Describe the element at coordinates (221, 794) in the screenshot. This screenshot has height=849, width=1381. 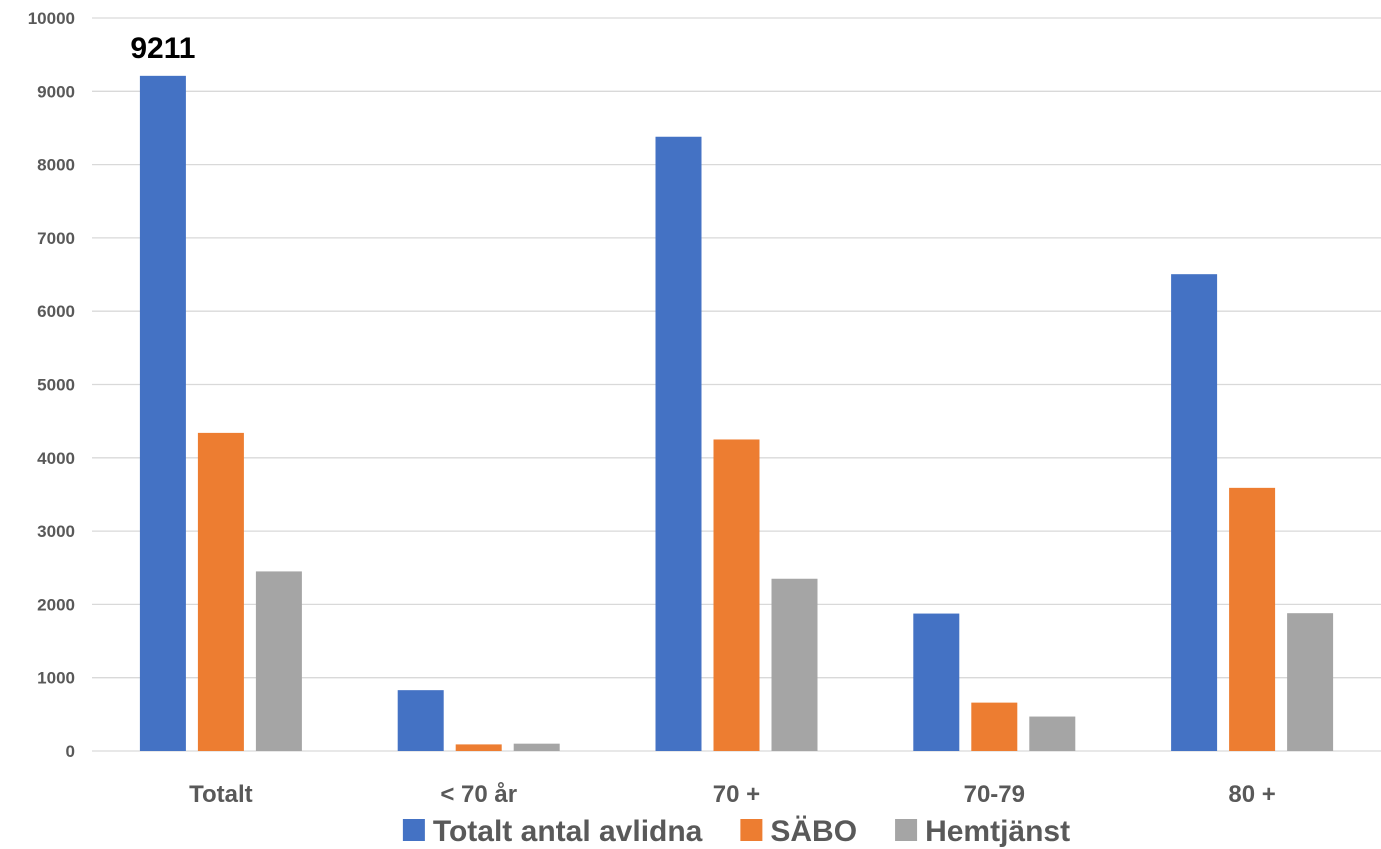
I see `category-label: Totalt` at that location.